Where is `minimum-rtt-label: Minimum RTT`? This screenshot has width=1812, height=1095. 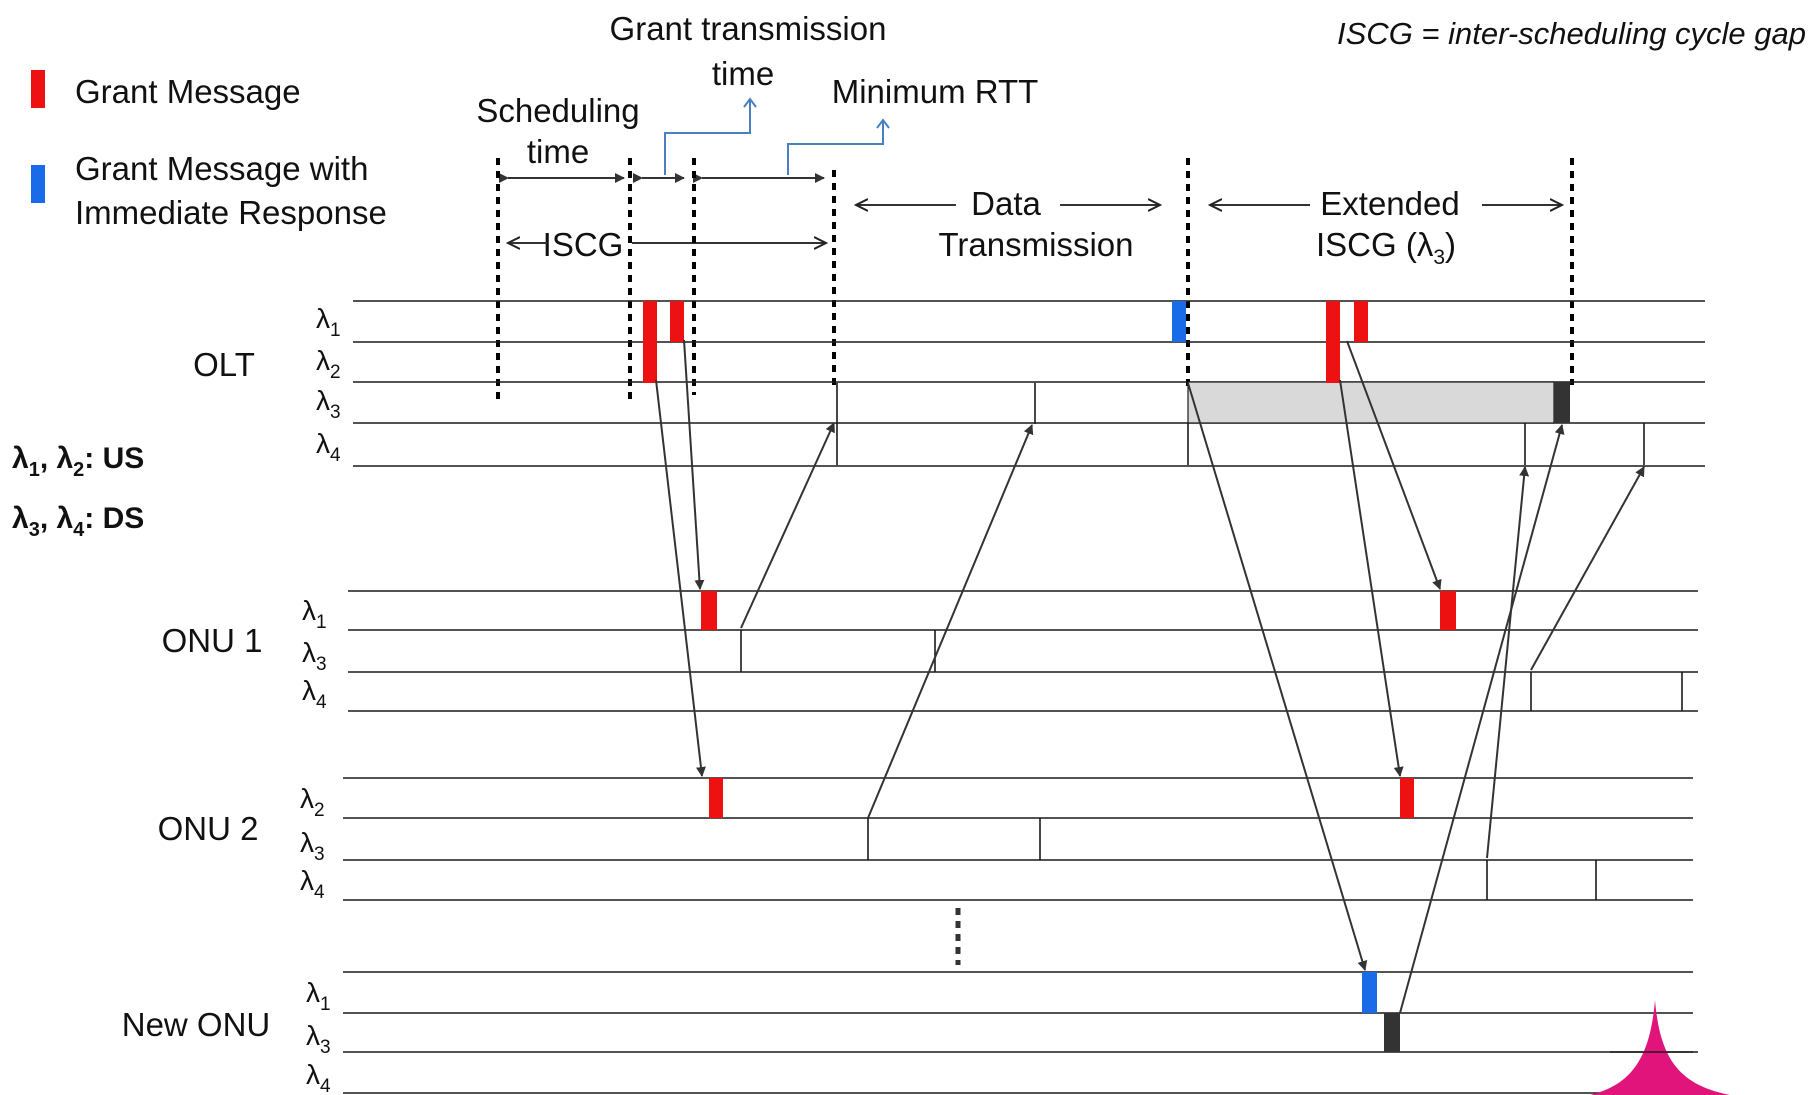
minimum-rtt-label: Minimum RTT is located at coordinates (935, 91).